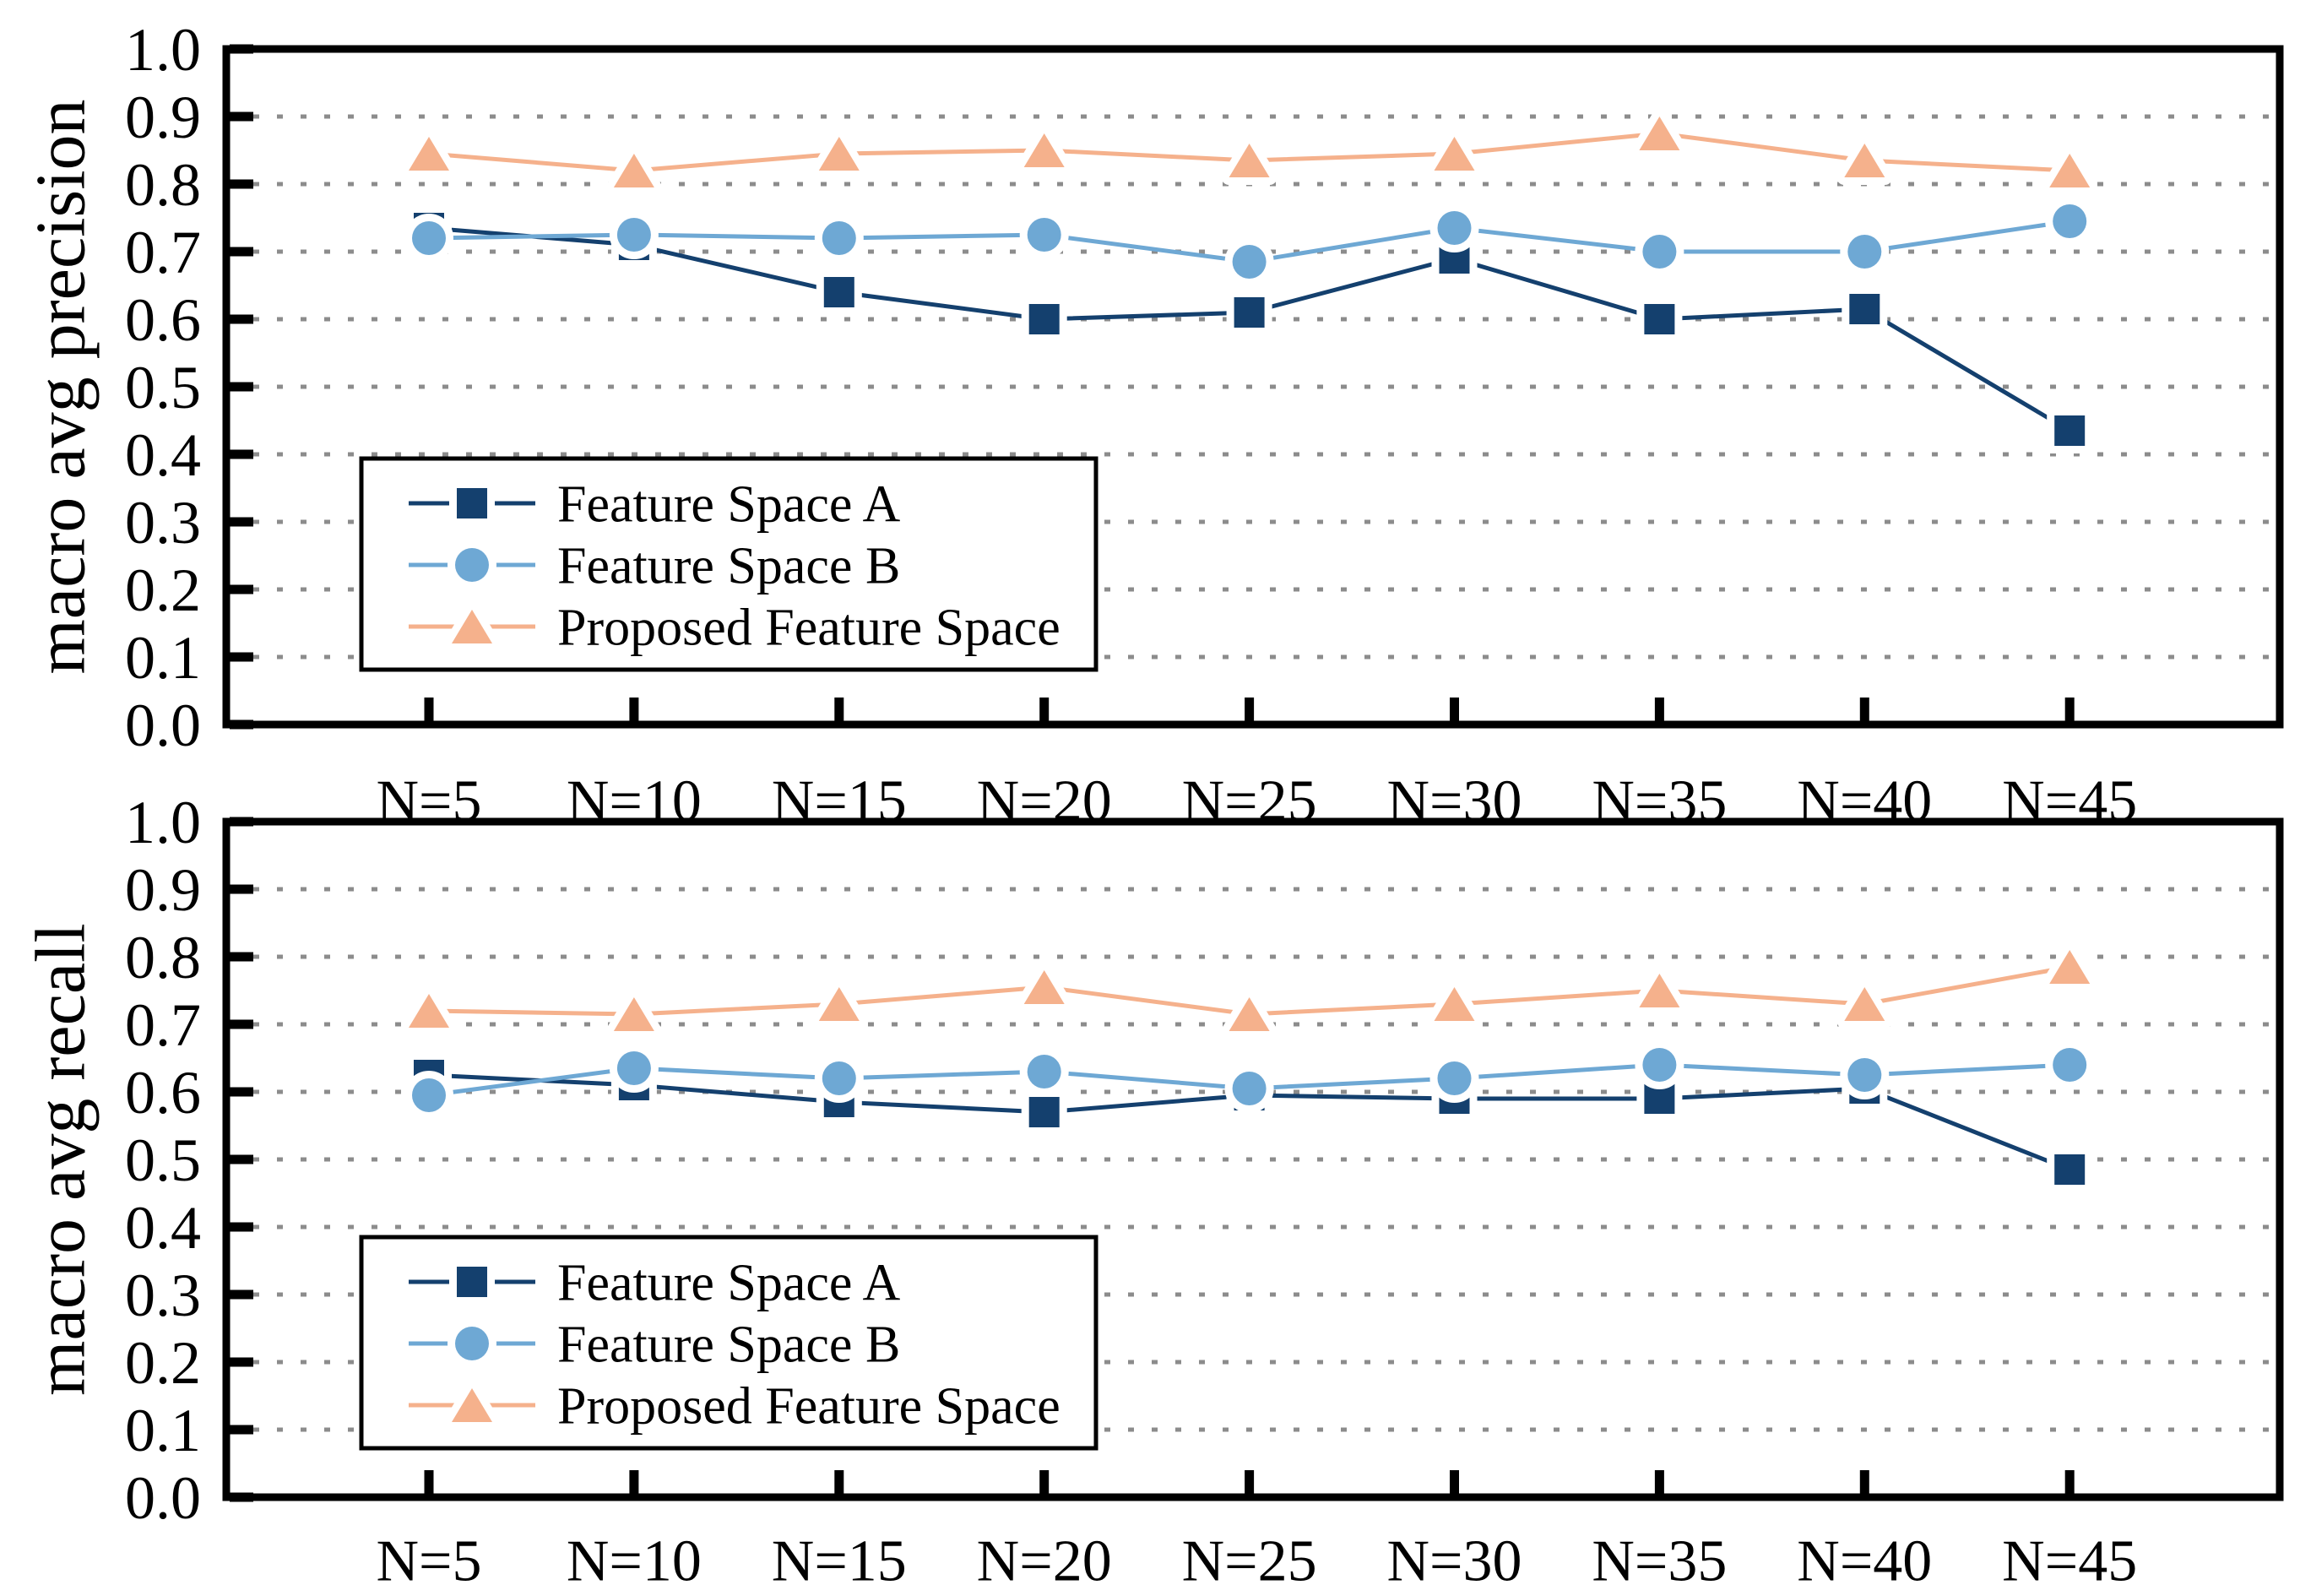  Describe the element at coordinates (1865, 309) in the screenshot. I see `data-point-square-N=40` at that location.